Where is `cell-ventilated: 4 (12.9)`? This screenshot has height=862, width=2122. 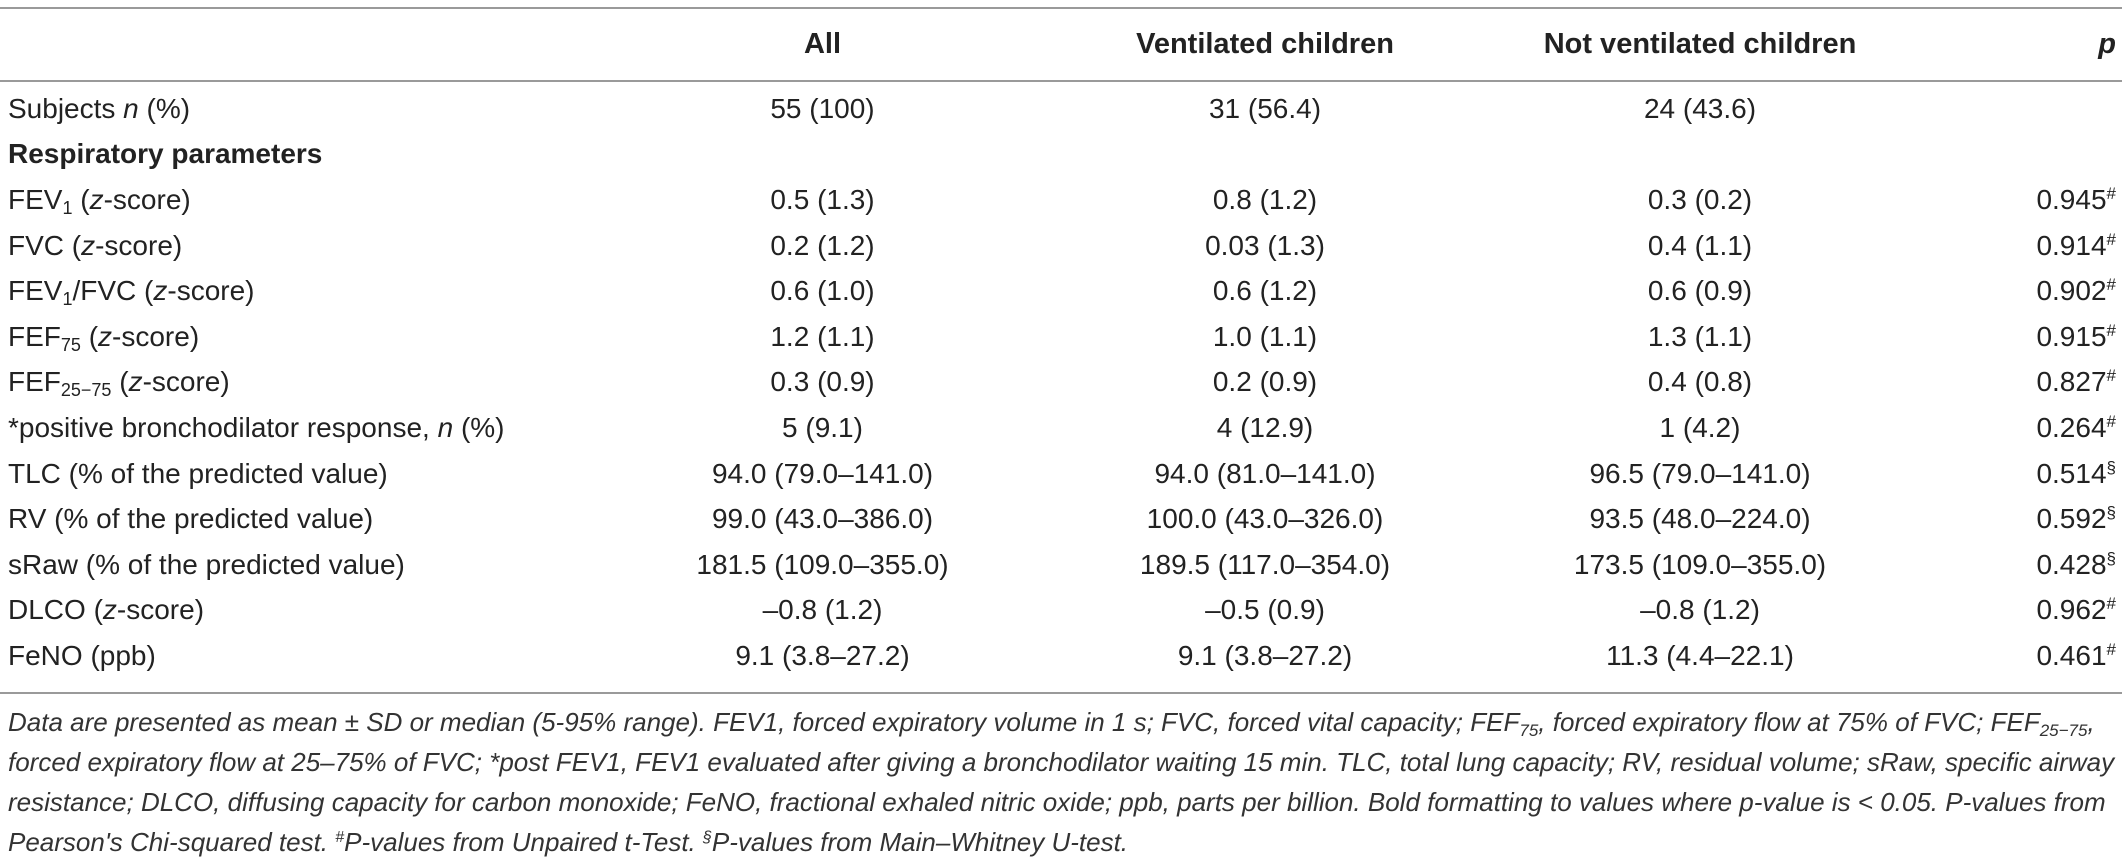 cell-ventilated: 4 (12.9) is located at coordinates (1265, 427).